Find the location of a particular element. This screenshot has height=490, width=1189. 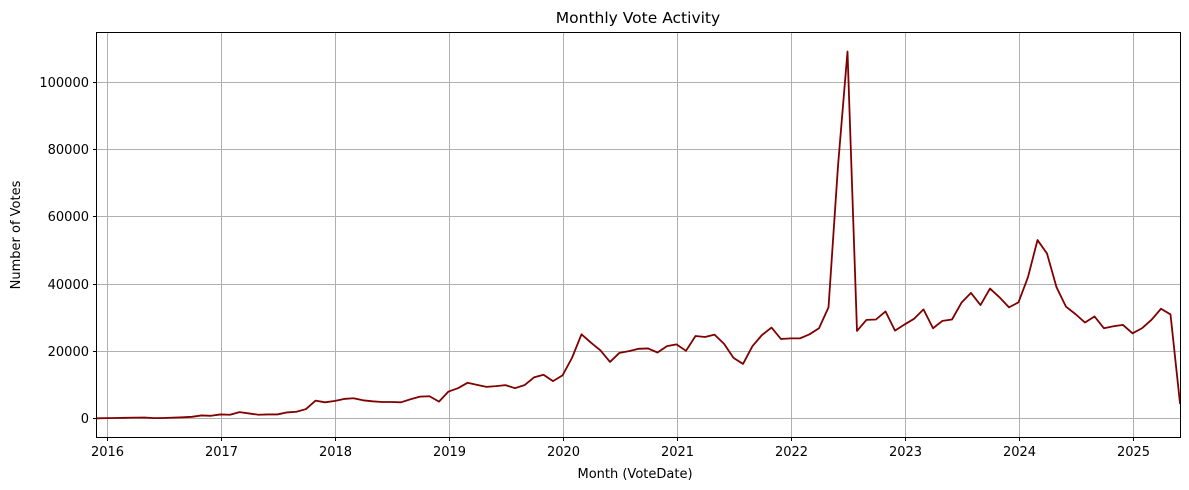

y-tick-label: 40000 is located at coordinates (68, 285).